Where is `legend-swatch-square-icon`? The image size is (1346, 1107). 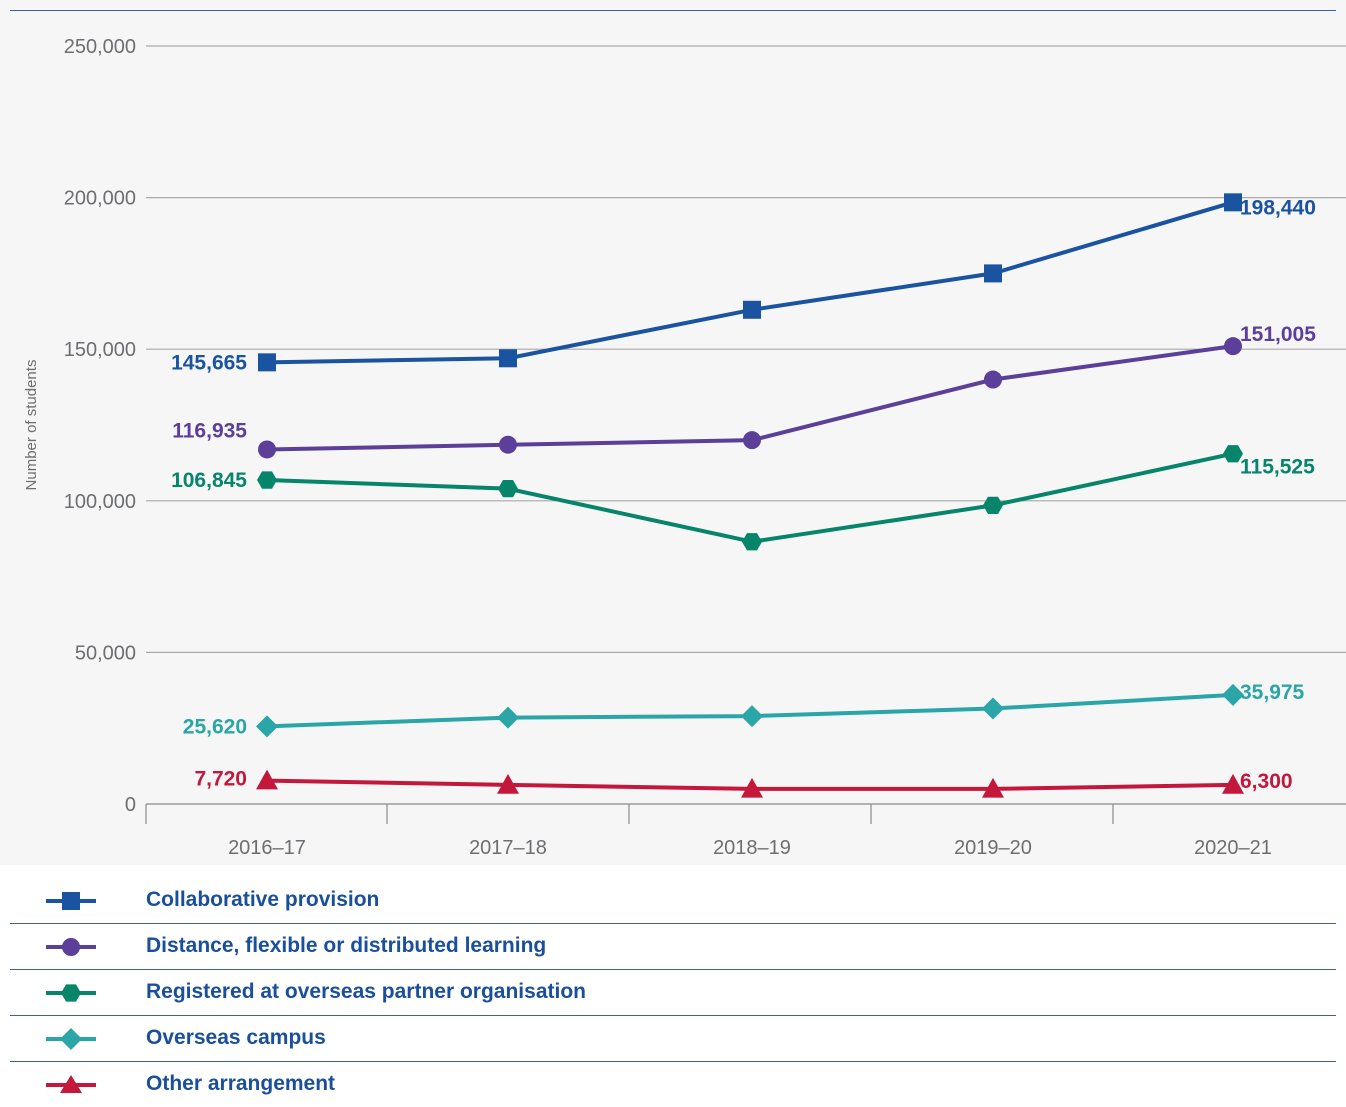 legend-swatch-square-icon is located at coordinates (71, 901).